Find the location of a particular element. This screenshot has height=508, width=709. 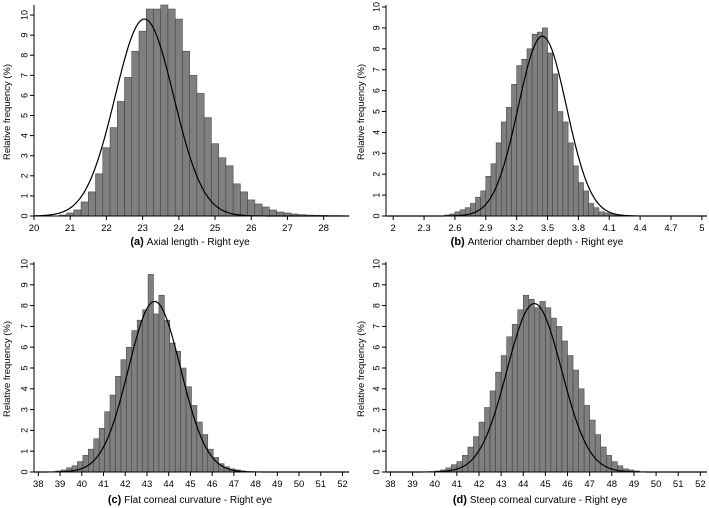

y-tick-label: 1 is located at coordinates (376, 195).